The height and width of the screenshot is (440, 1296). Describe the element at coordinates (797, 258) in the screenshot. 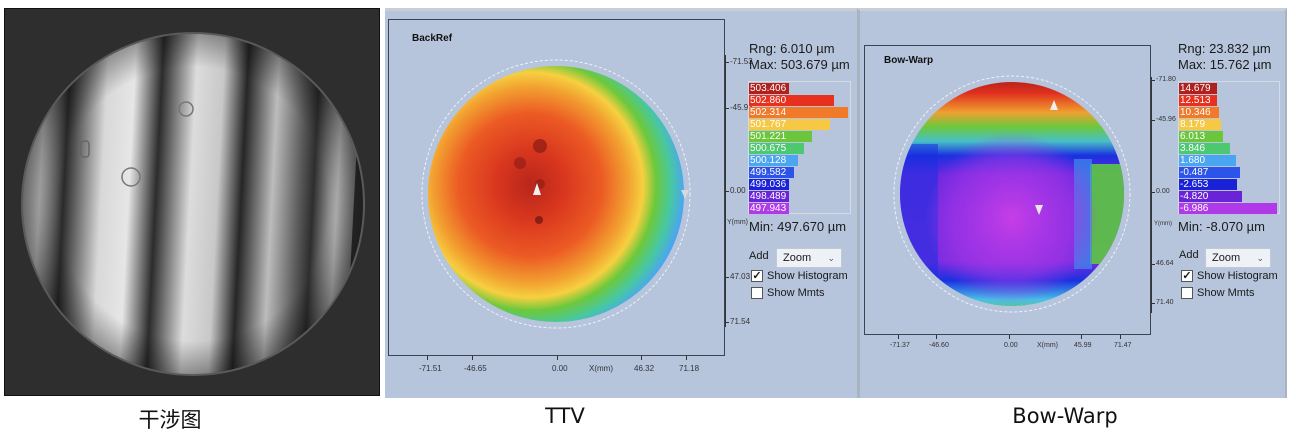

I see `ttv-add-select-value: Zoom` at that location.